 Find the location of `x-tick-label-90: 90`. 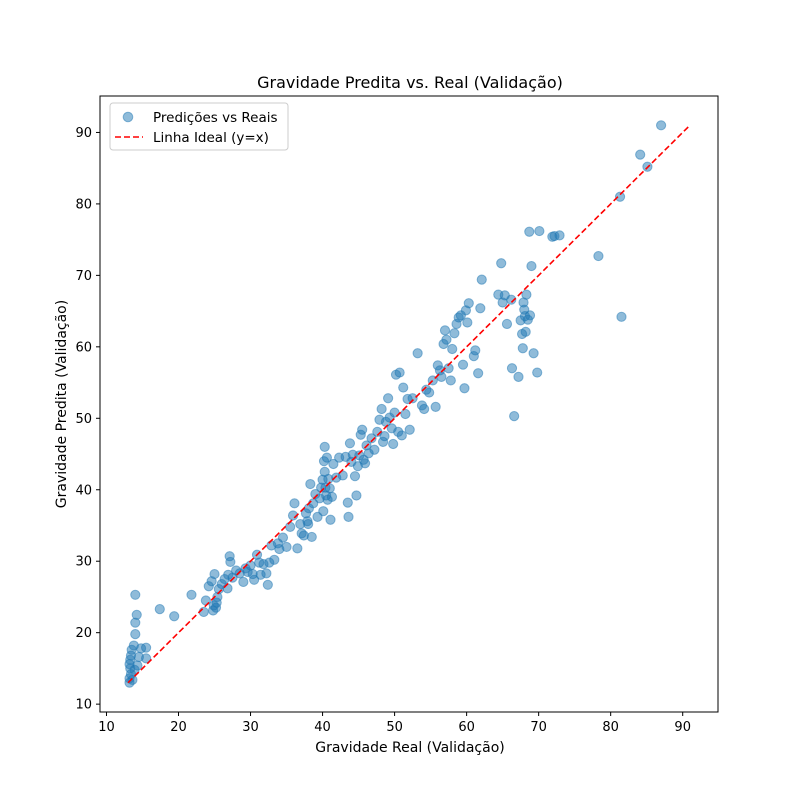

x-tick-label-90: 90 is located at coordinates (682, 727).